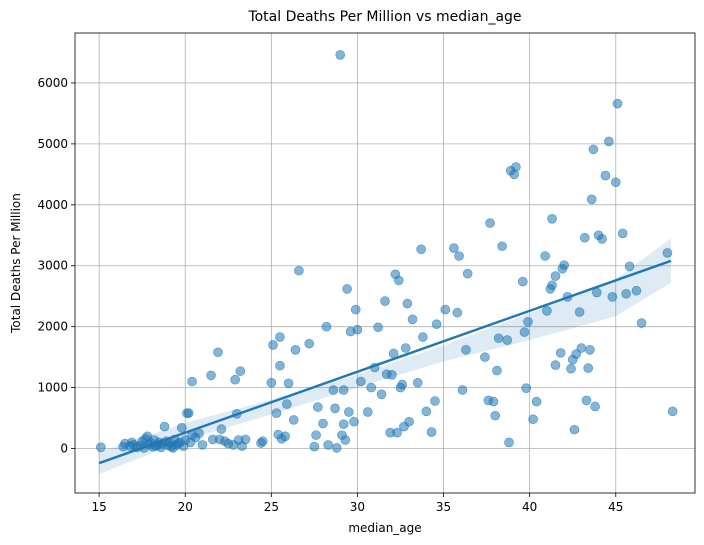  What do you see at coordinates (98, 507) in the screenshot?
I see `x-tick-label: 15` at bounding box center [98, 507].